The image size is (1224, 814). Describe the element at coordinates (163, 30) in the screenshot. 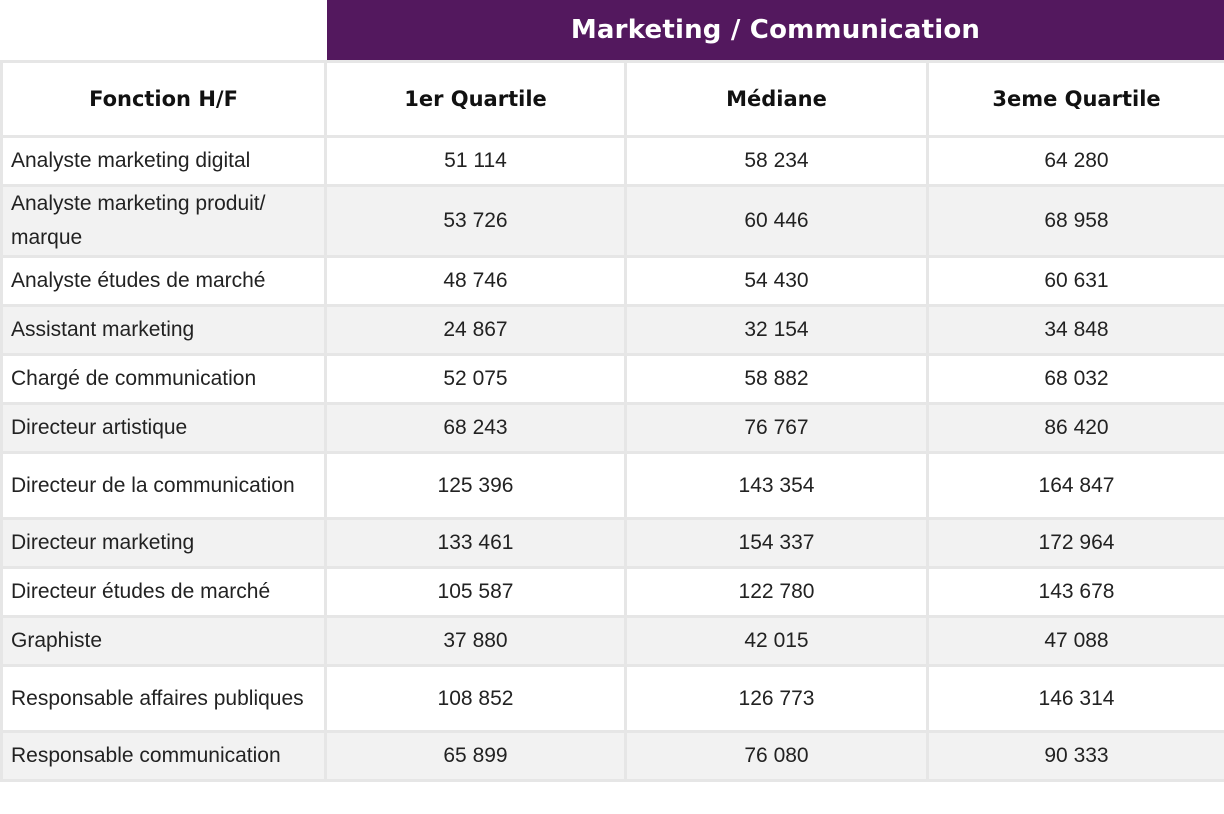

I see `banner-spacer` at that location.